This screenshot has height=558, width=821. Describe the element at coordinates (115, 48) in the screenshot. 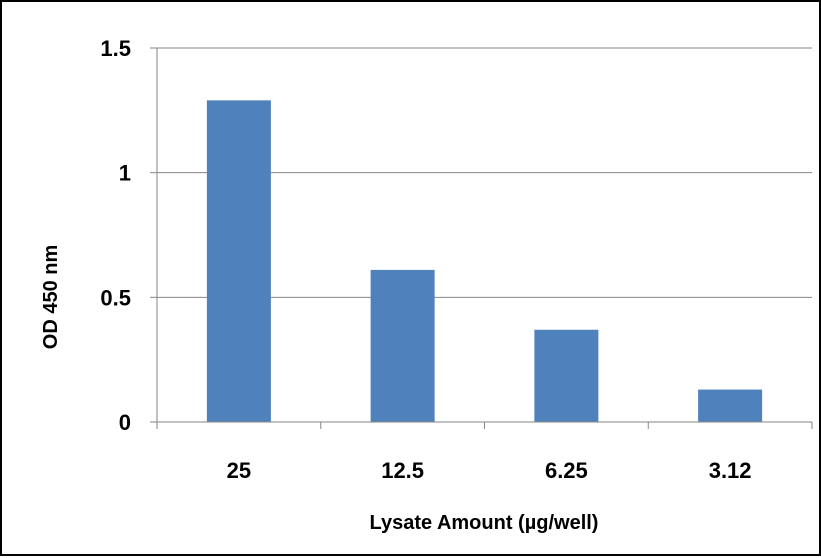

I see `y-tick-label: 1.5` at that location.